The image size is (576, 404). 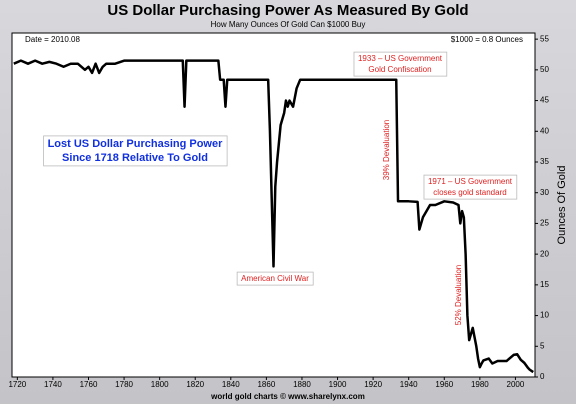 I want to click on y-tick-label: 30, so click(x=544, y=192).